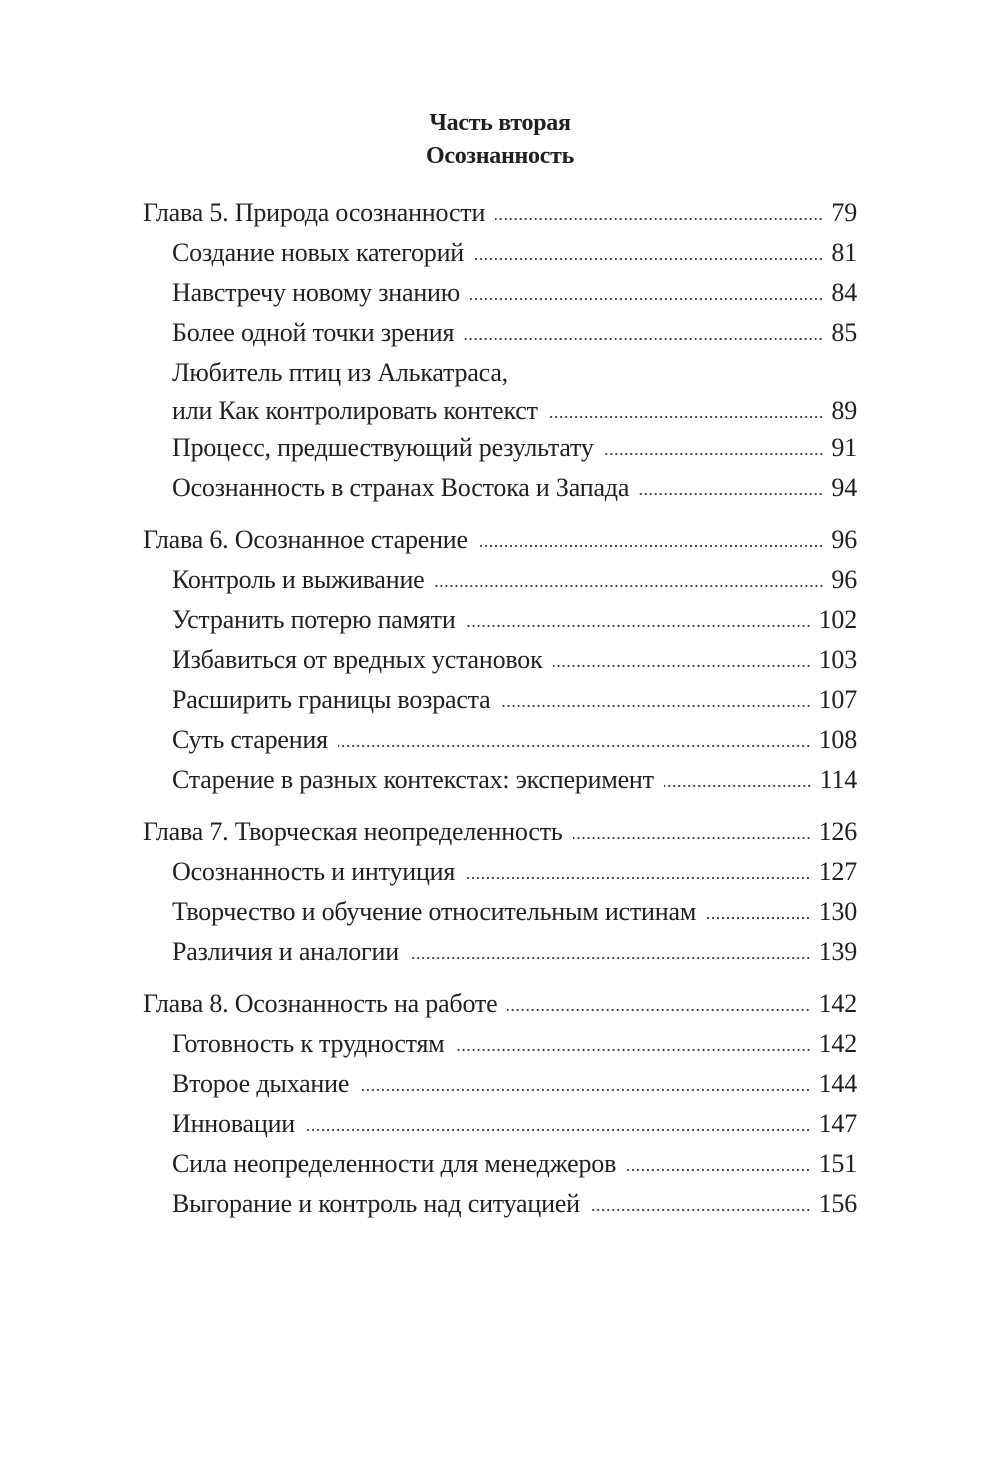  I want to click on section-entry: Расширить границы возраста 107, so click(500, 700).